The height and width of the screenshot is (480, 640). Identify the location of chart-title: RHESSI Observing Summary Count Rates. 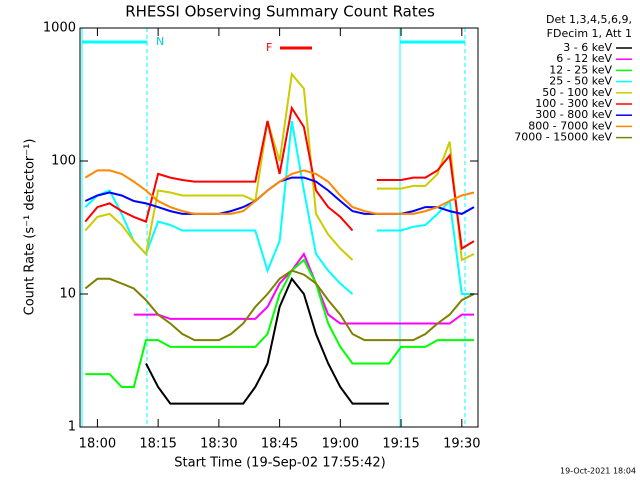
(280, 12).